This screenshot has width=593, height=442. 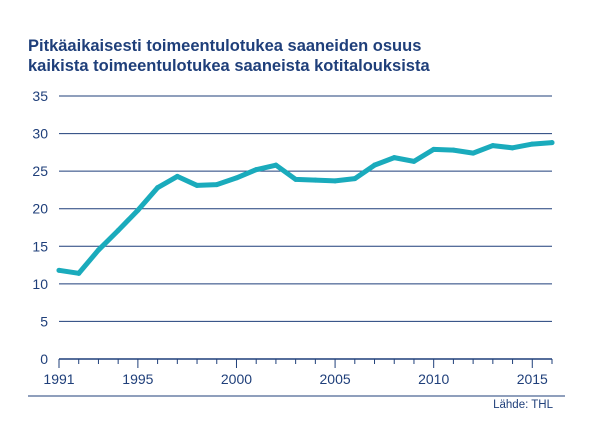 What do you see at coordinates (433, 379) in the screenshot?
I see `x-tick-label-2010: 2010` at bounding box center [433, 379].